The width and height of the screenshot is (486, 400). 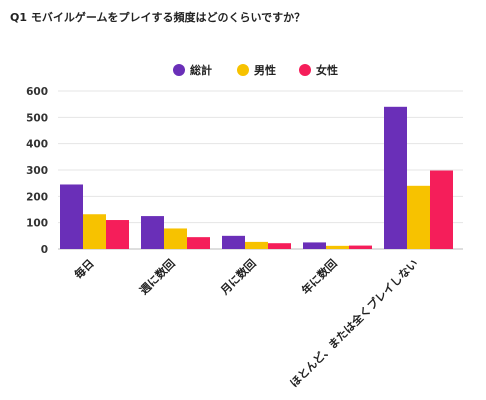 I want to click on x-tick-label: 毎日, so click(x=83, y=268).